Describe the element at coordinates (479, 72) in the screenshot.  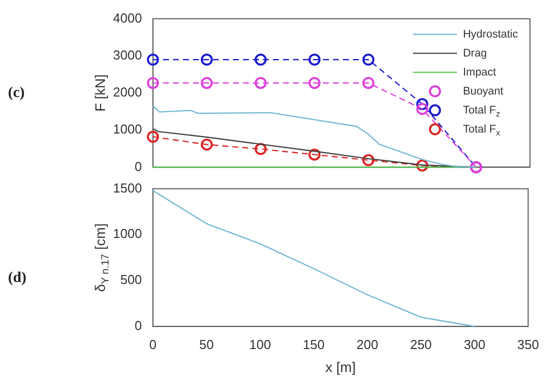
I see `legend-label: Impact` at that location.